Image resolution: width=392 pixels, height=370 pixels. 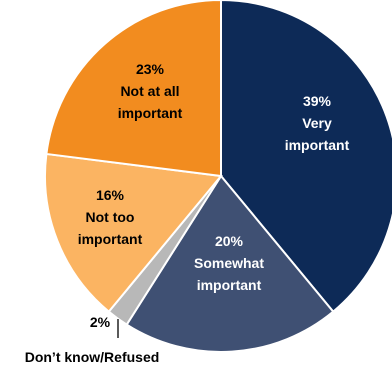 What do you see at coordinates (317, 123) in the screenshot?
I see `slice-category-label: Very` at bounding box center [317, 123].